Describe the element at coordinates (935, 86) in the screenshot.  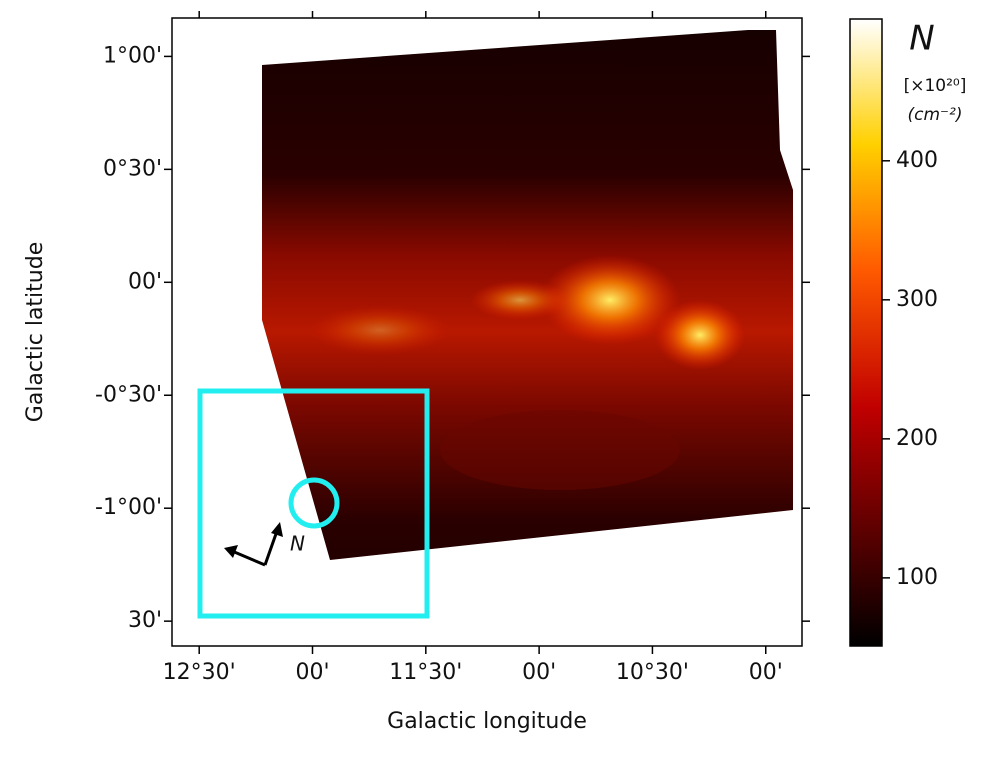
I see `colorbar-unit-scale: [×10²⁰]` at that location.